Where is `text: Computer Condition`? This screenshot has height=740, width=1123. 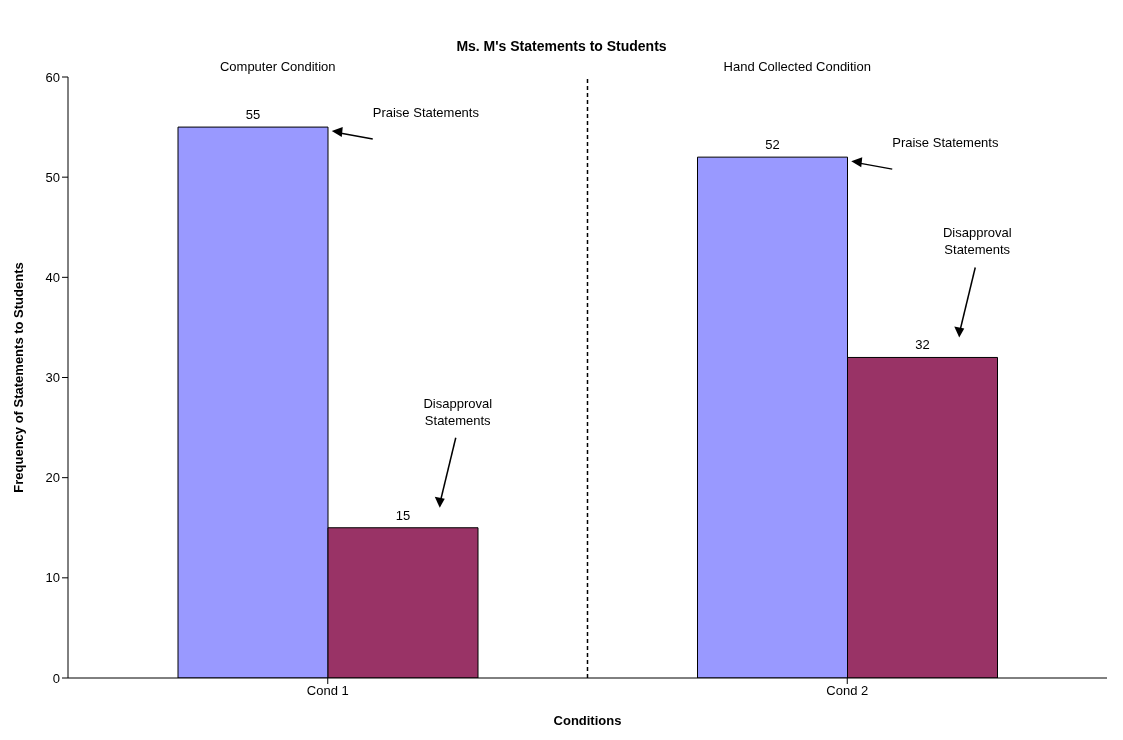 text: Computer Condition is located at coordinates (277, 66).